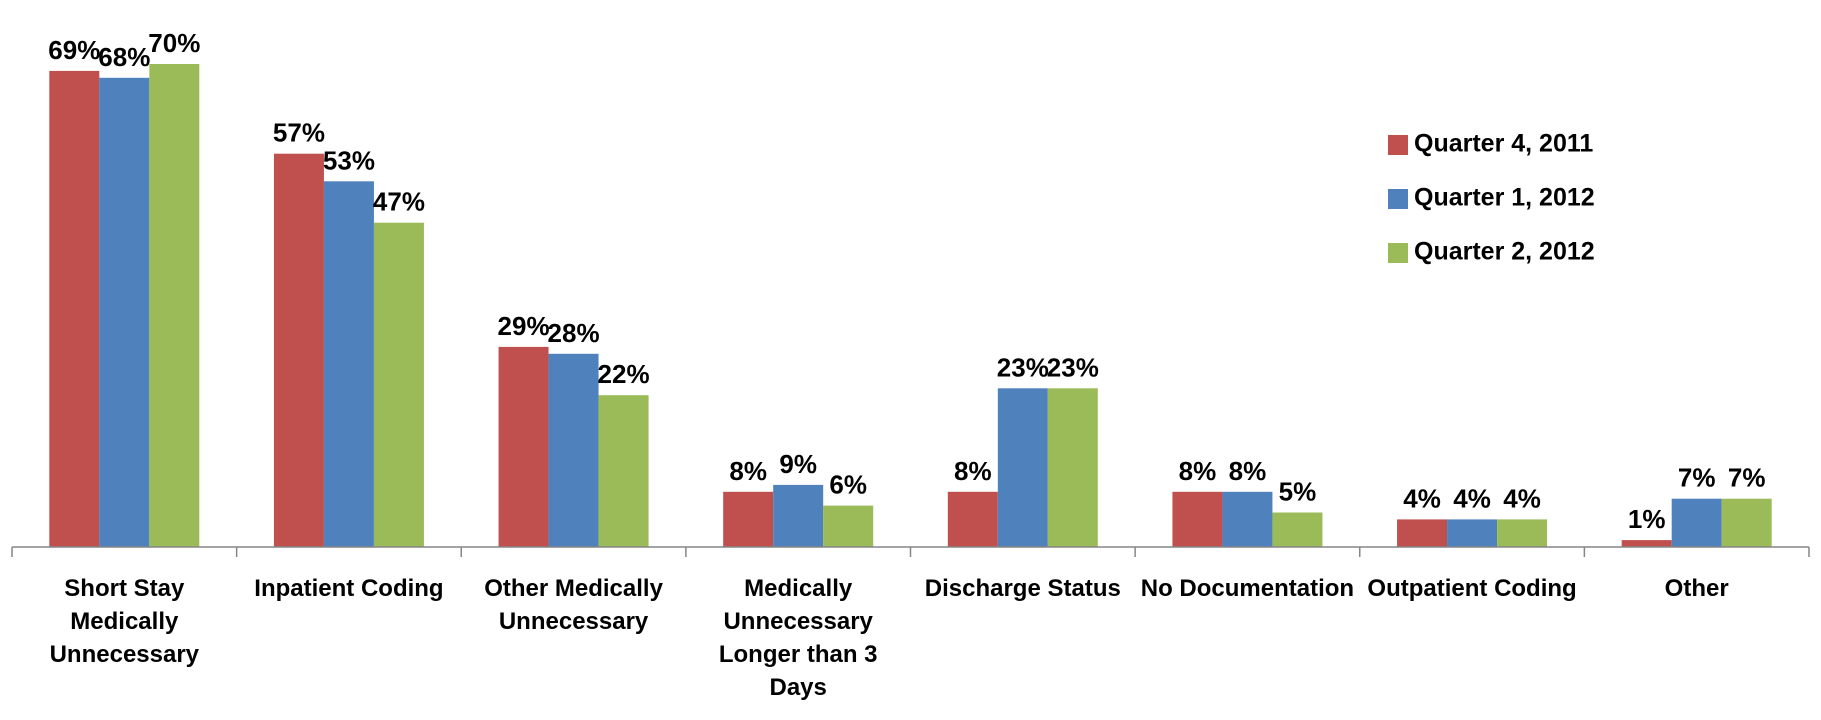  What do you see at coordinates (848, 485) in the screenshot?
I see `value-label: 6%` at bounding box center [848, 485].